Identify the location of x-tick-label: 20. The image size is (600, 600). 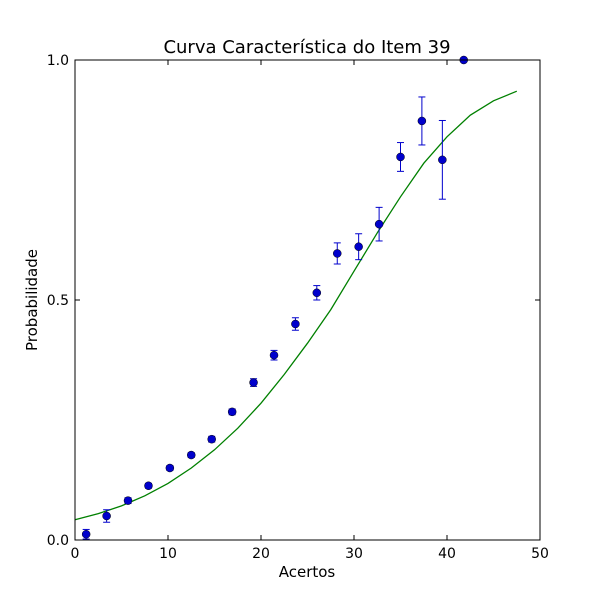
(261, 554).